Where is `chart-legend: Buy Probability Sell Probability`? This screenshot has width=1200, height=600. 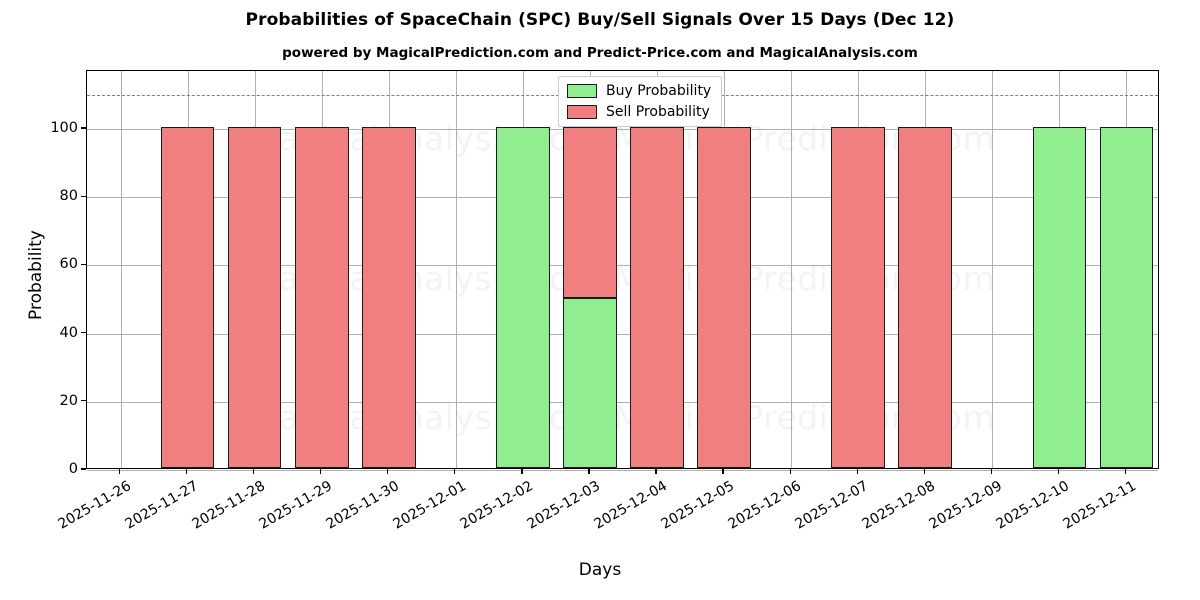 chart-legend: Buy Probability Sell Probability is located at coordinates (640, 101).